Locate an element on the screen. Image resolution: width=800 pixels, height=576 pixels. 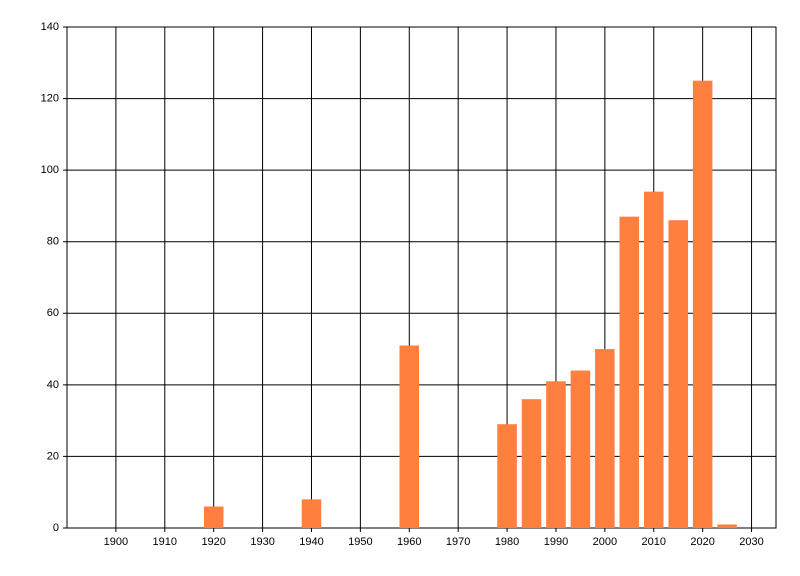
x-tick-label: 2030 is located at coordinates (751, 542).